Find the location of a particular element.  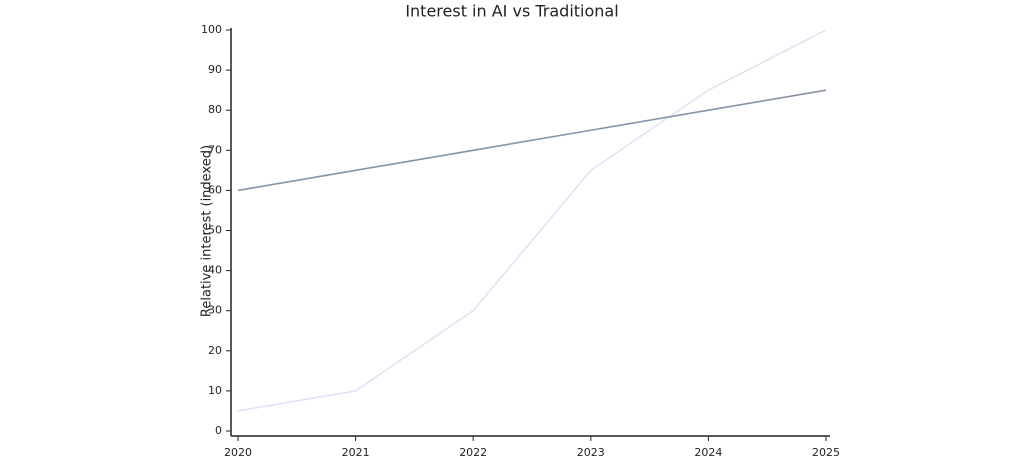

y-tick-label: 30 is located at coordinates (215, 310).